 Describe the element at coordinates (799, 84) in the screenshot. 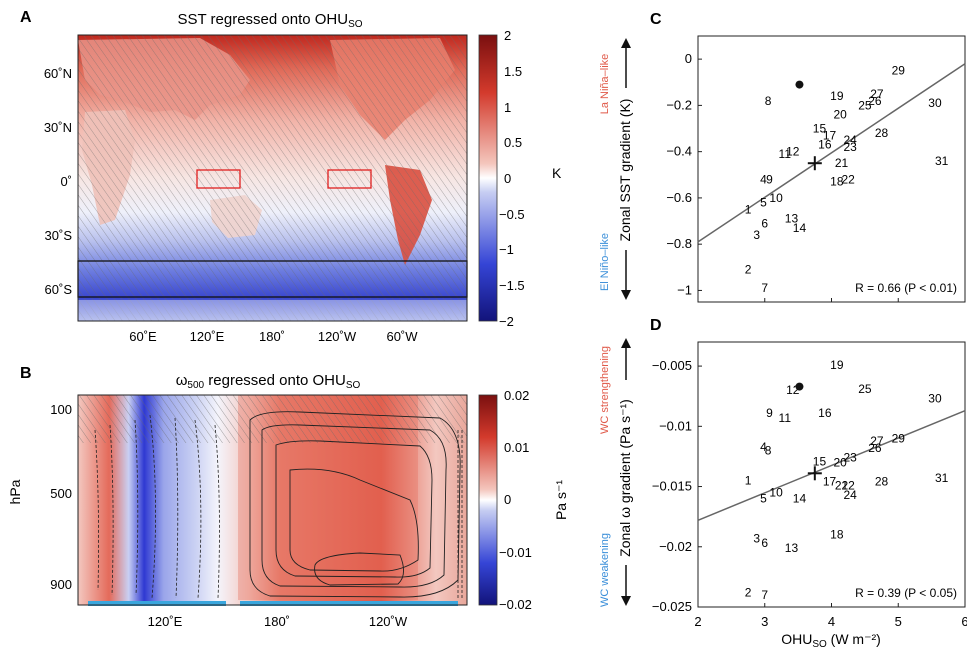

I see `panel-c-observation-dot` at that location.